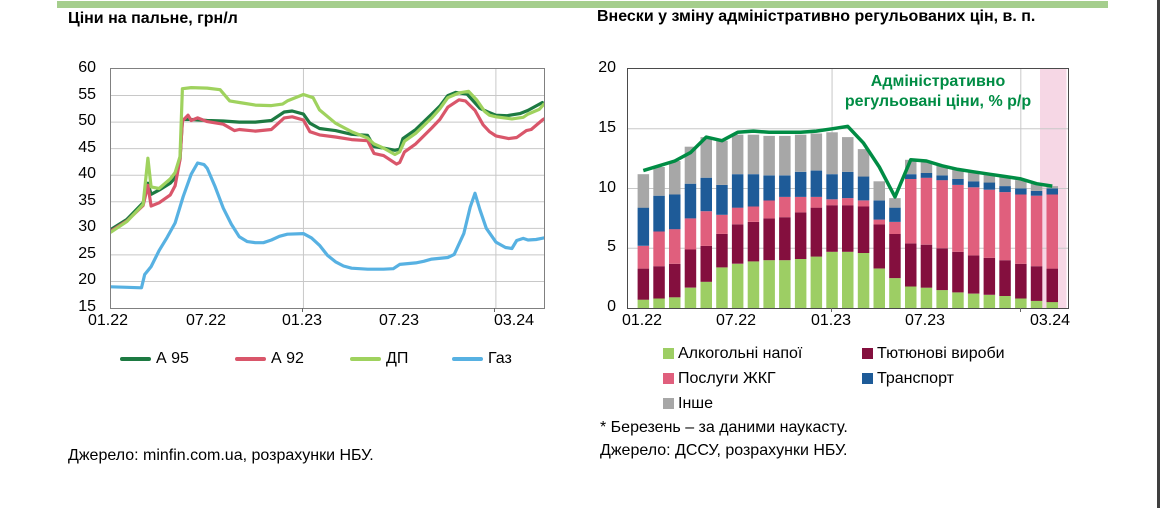 The height and width of the screenshot is (508, 1165). I want to click on legend-item: Тютюнові вироби, so click(967, 354).